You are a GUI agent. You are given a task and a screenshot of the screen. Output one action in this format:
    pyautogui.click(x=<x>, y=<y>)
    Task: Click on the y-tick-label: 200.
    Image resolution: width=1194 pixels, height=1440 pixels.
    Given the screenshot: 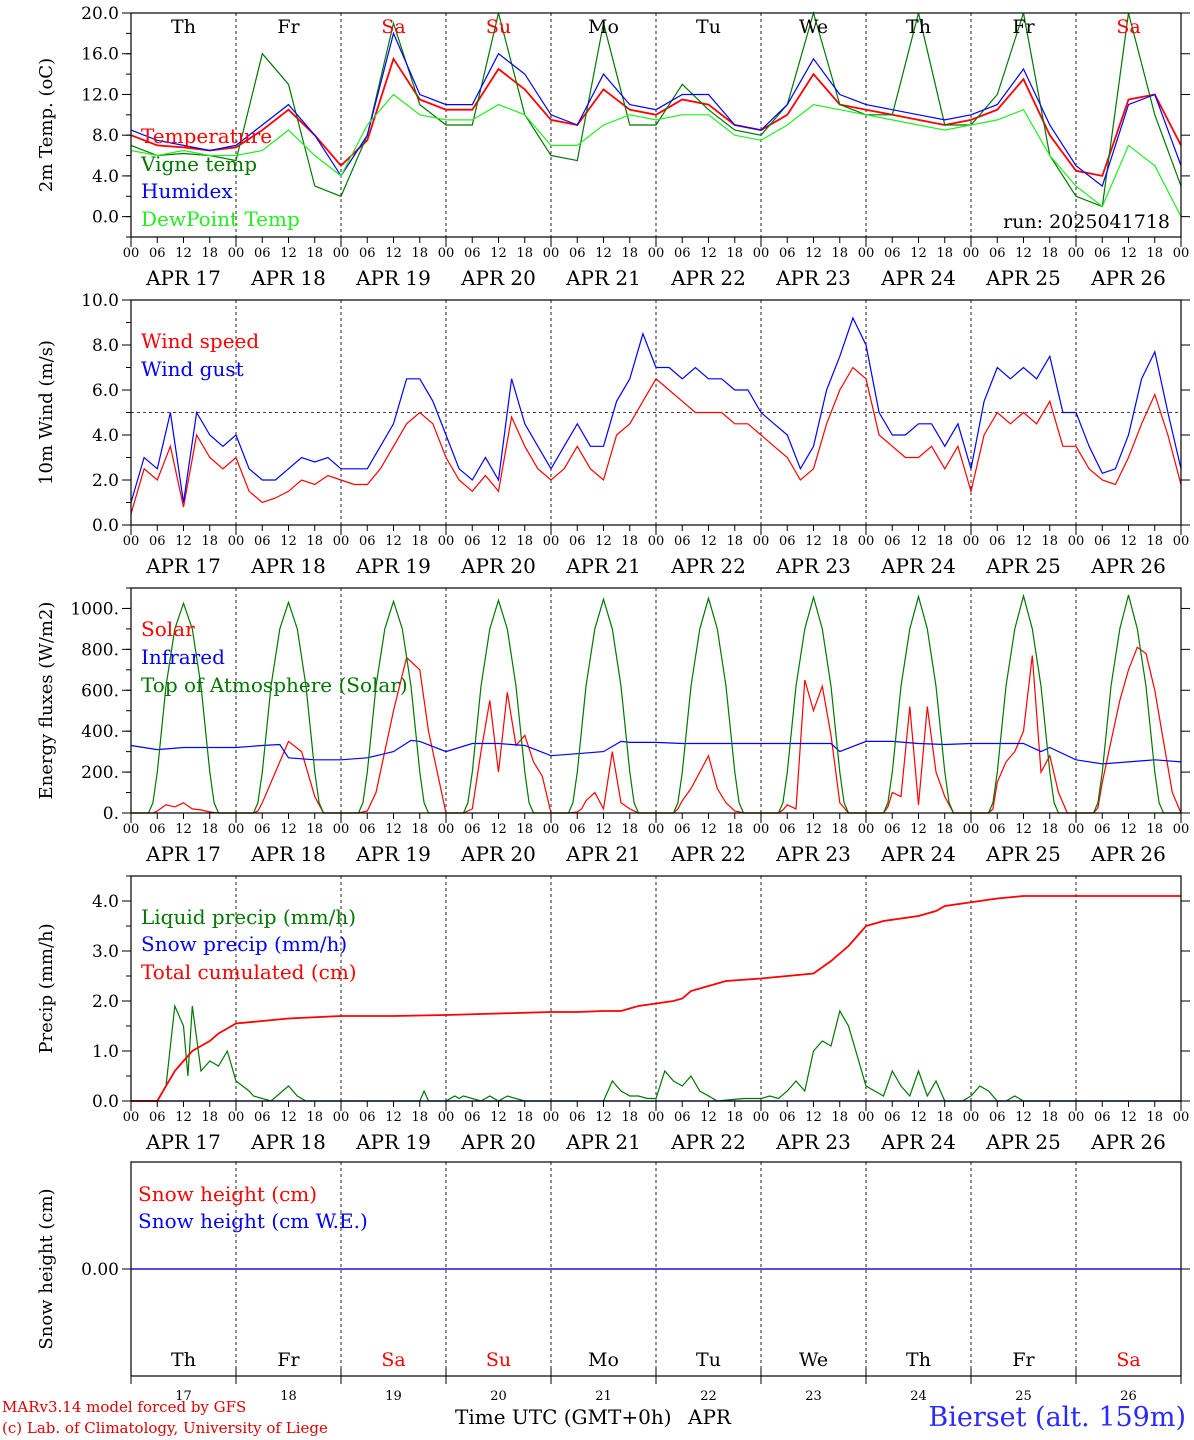 What is the action you would take?
    pyautogui.click(x=100, y=773)
    